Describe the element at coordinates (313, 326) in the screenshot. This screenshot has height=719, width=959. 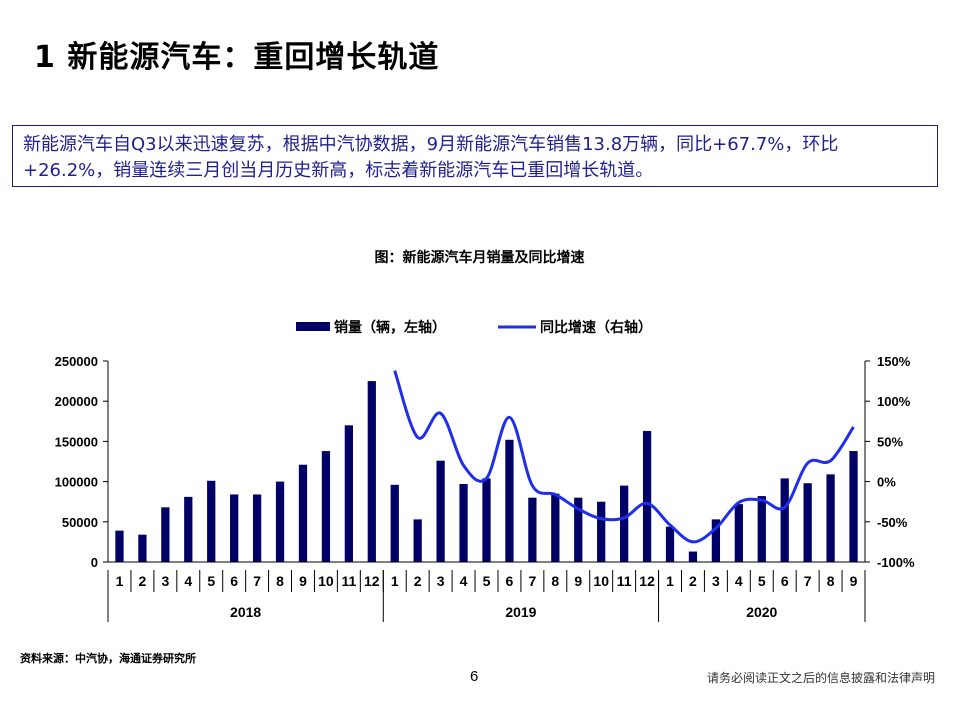
I see `legend-swatch-sales` at that location.